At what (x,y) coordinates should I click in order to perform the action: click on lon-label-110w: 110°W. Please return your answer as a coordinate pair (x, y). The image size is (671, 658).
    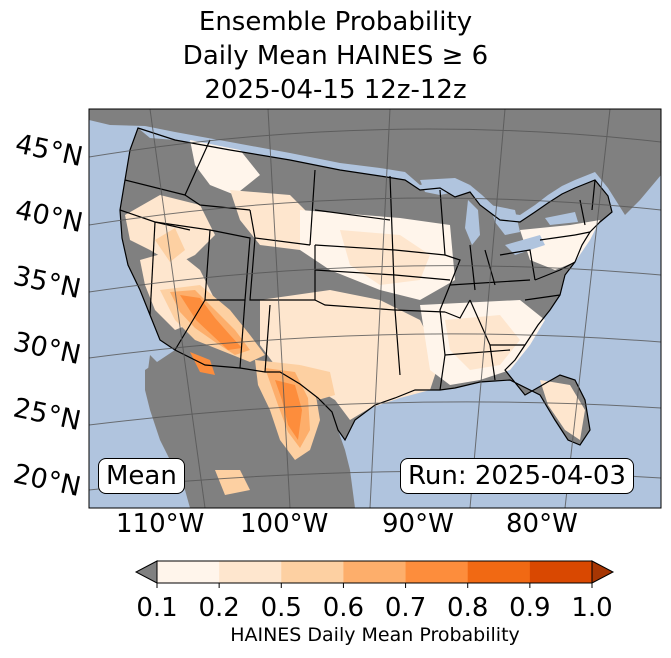
    Looking at the image, I should click on (160, 524).